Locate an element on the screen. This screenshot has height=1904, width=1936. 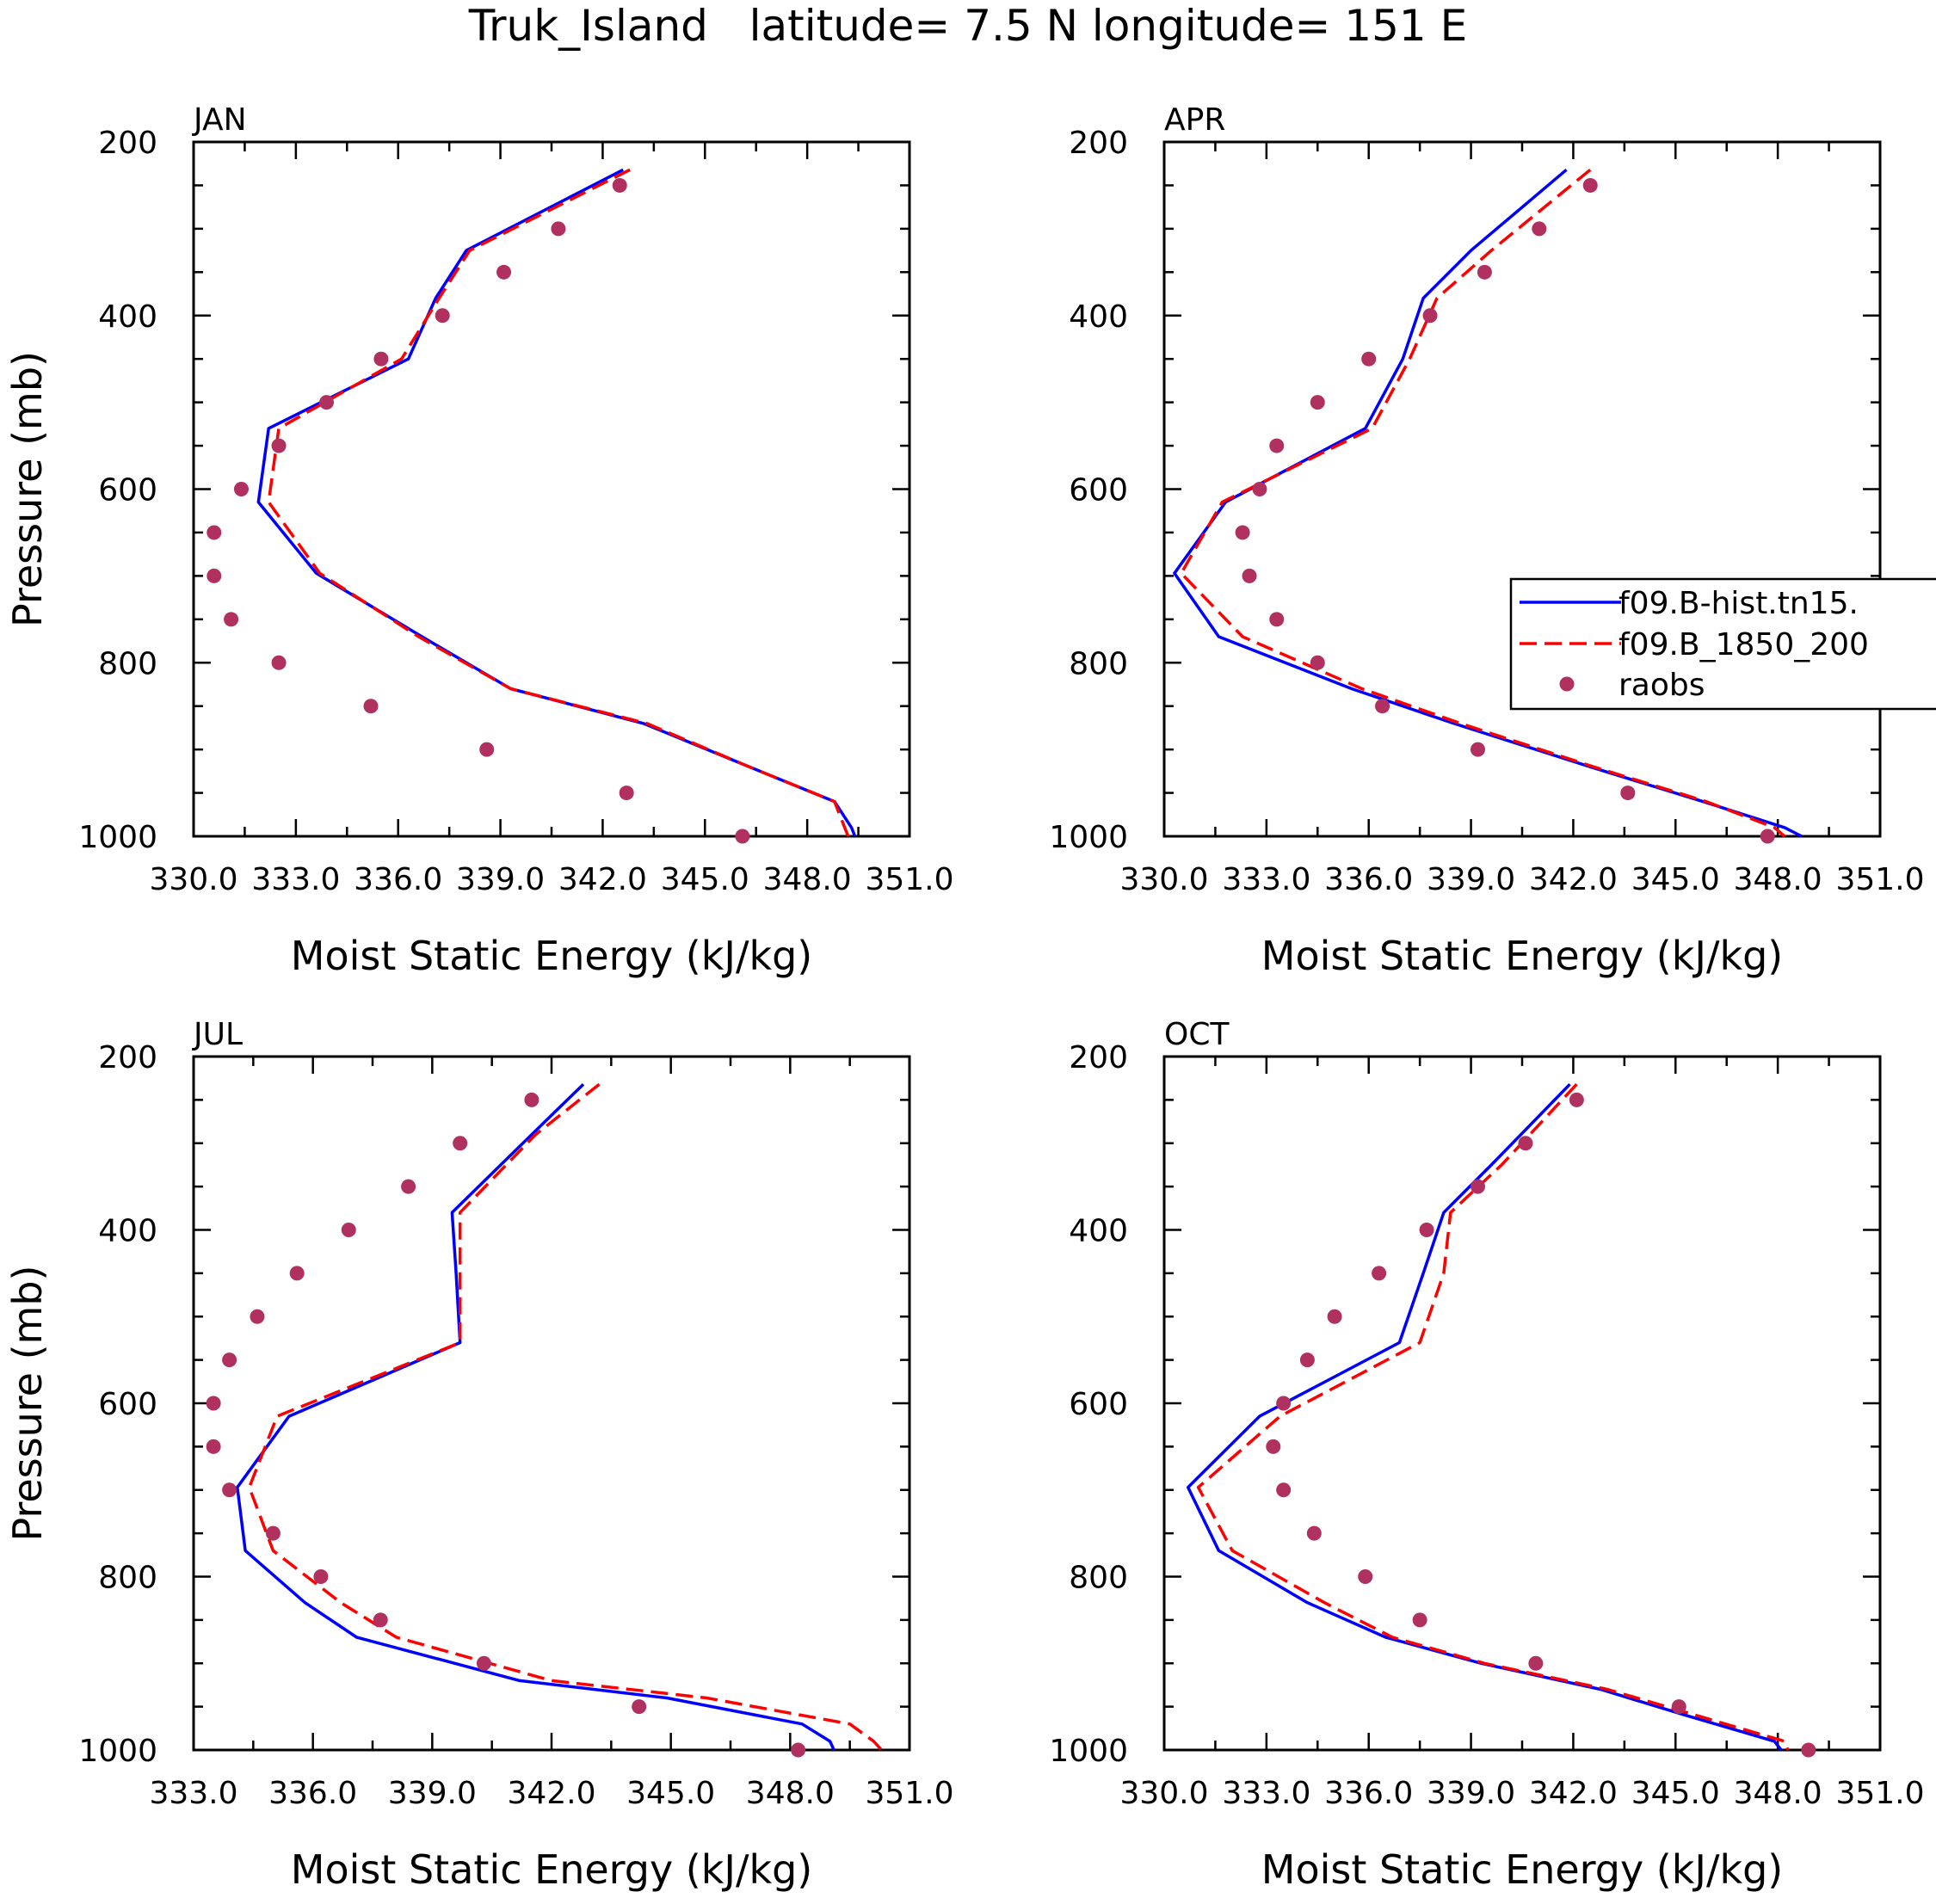
legend-label: f09.B-hist.tn15. is located at coordinates (1738, 604).